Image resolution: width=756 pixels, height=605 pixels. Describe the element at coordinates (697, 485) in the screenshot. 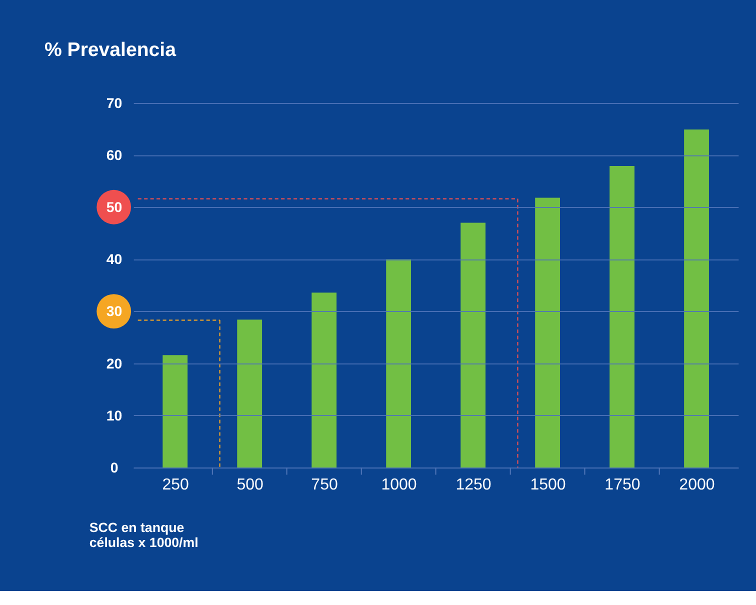

I see `x-tick-label: 2000` at that location.